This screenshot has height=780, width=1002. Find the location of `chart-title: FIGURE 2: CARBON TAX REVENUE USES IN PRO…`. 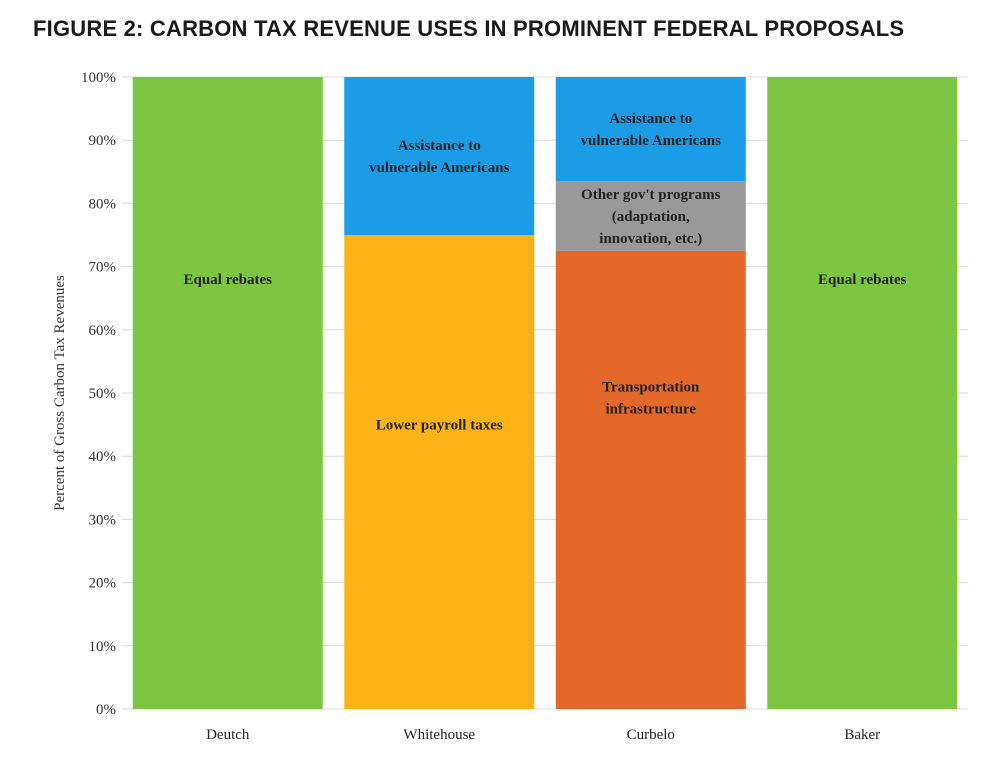

chart-title: FIGURE 2: CARBON TAX REVENUE USES IN PRO… is located at coordinates (469, 28).